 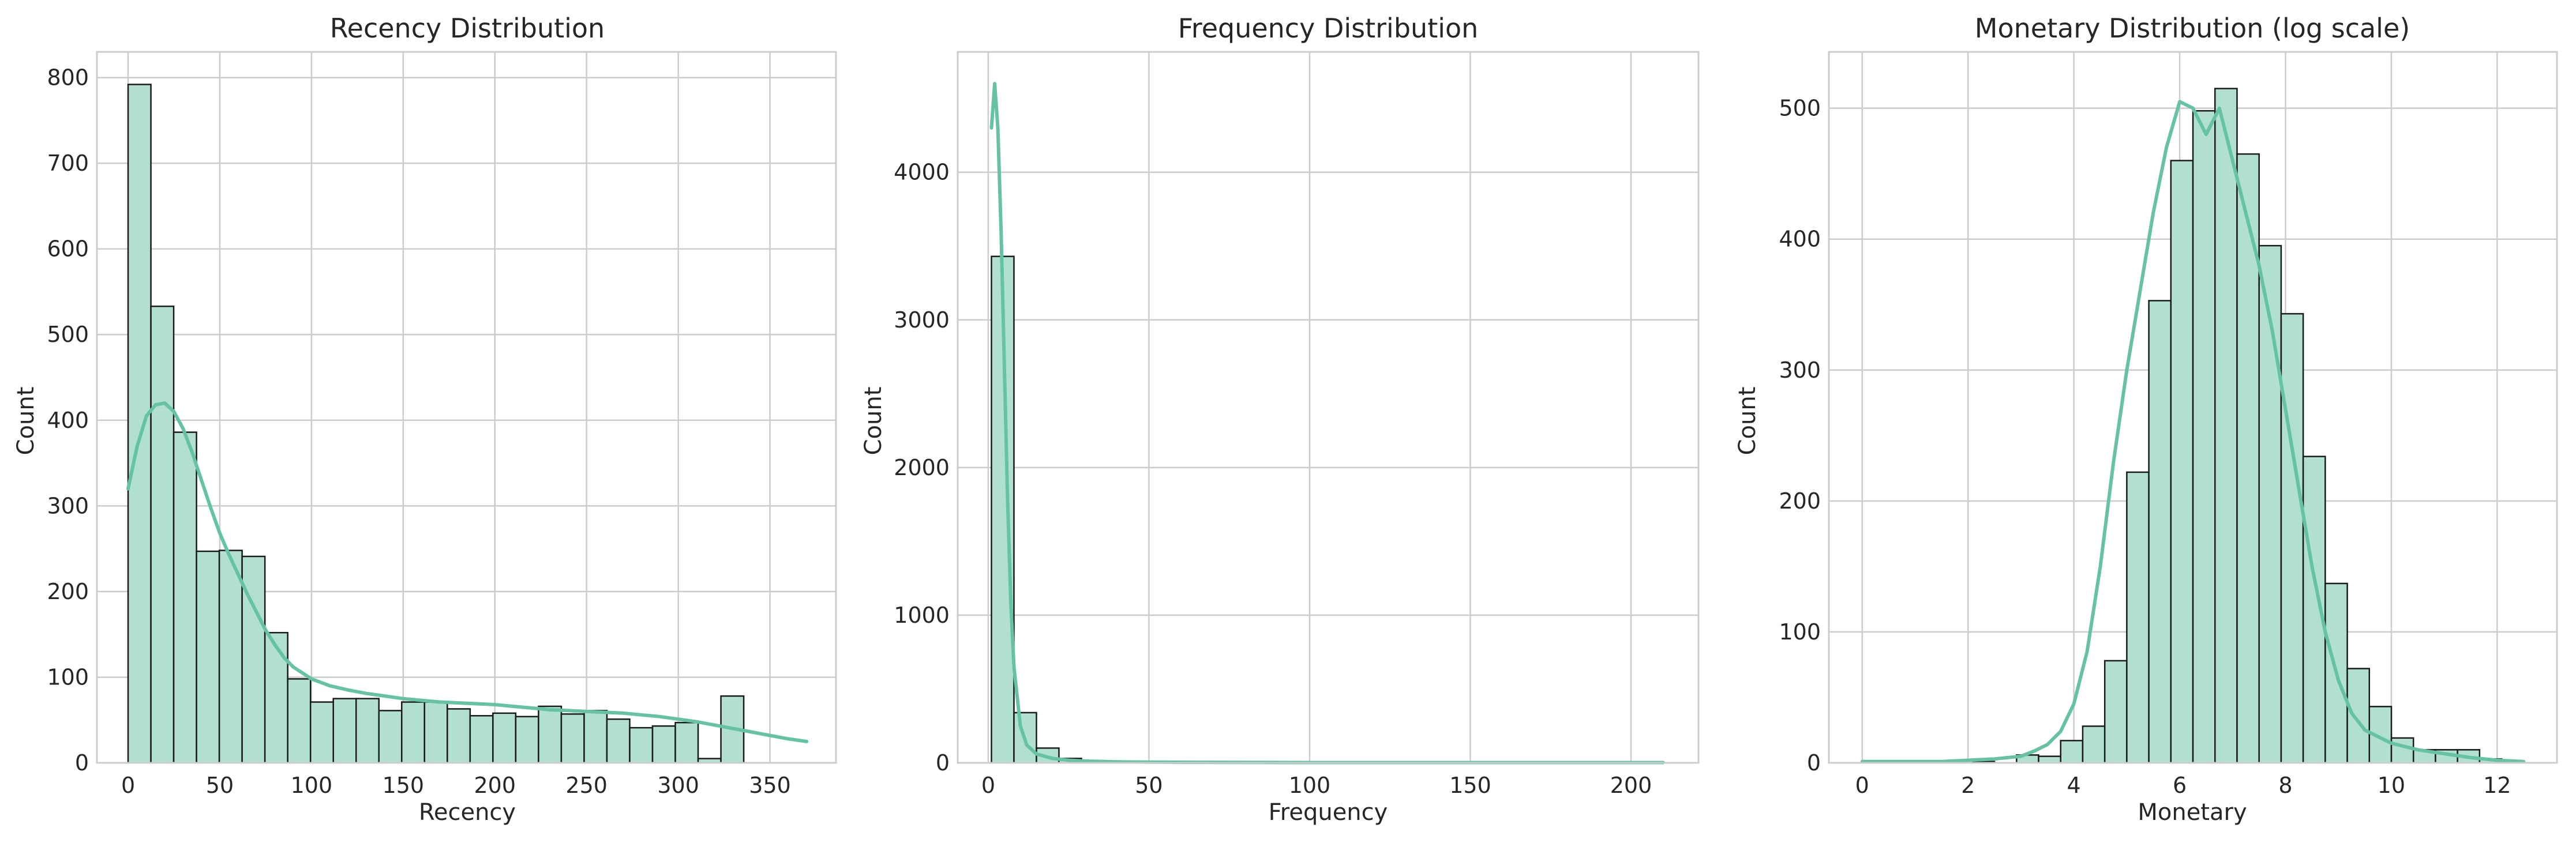 What do you see at coordinates (2192, 812) in the screenshot?
I see `monetary-xlabel: Monetary` at bounding box center [2192, 812].